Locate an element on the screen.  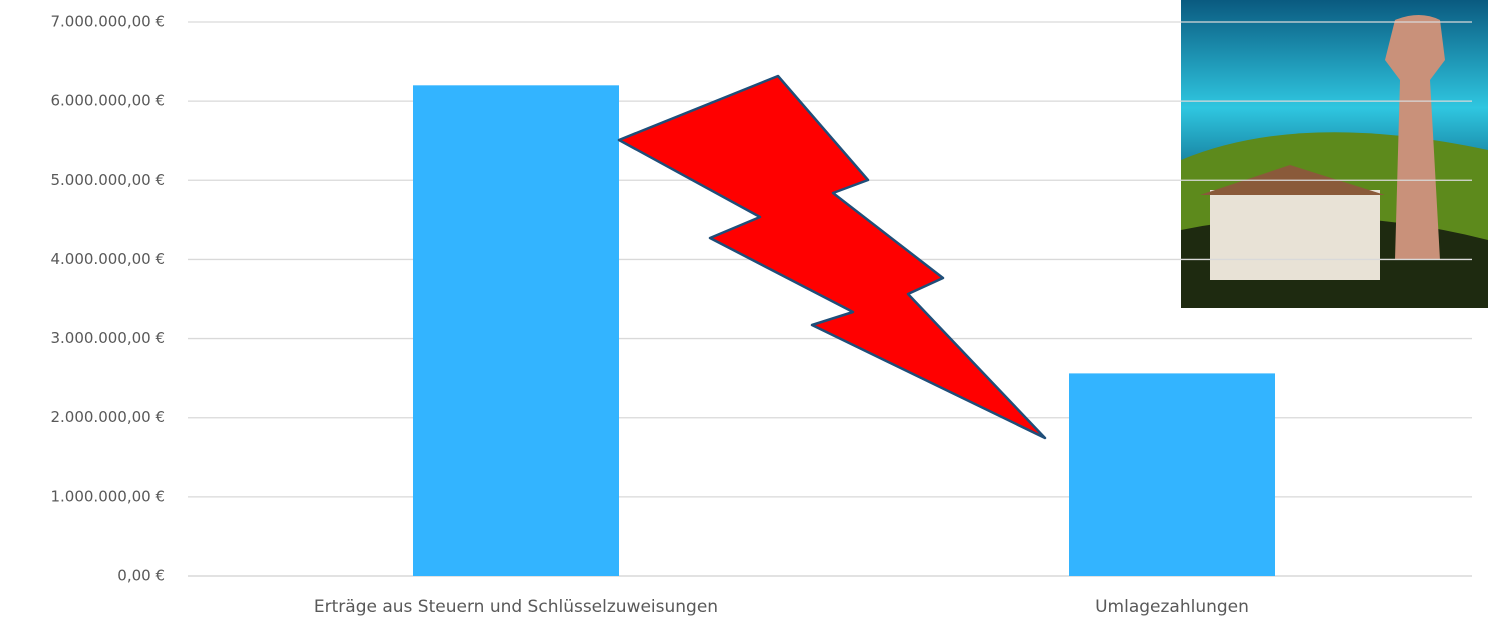
y-tick-label: 5.000.000,00 € is located at coordinates (107, 180).